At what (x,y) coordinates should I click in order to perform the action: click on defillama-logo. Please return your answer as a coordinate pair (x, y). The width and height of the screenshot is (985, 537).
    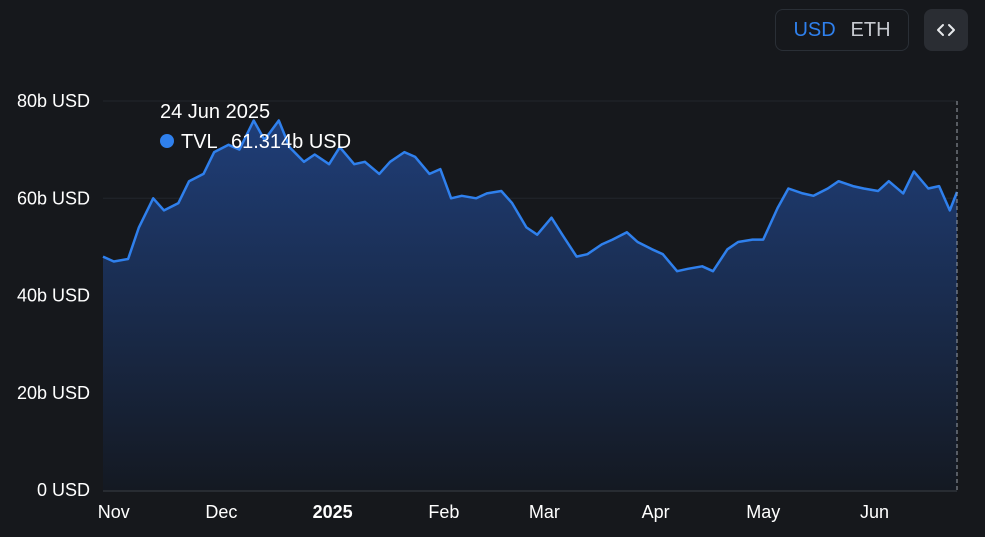
    Looking at the image, I should click on (459, 297).